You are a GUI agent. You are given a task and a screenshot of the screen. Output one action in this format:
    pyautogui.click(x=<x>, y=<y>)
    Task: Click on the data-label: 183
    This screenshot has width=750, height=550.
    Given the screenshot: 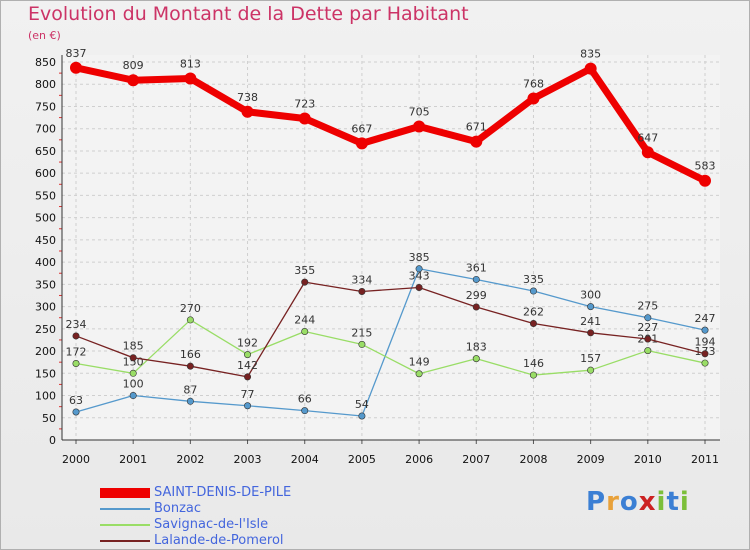 What is the action you would take?
    pyautogui.click(x=476, y=347)
    